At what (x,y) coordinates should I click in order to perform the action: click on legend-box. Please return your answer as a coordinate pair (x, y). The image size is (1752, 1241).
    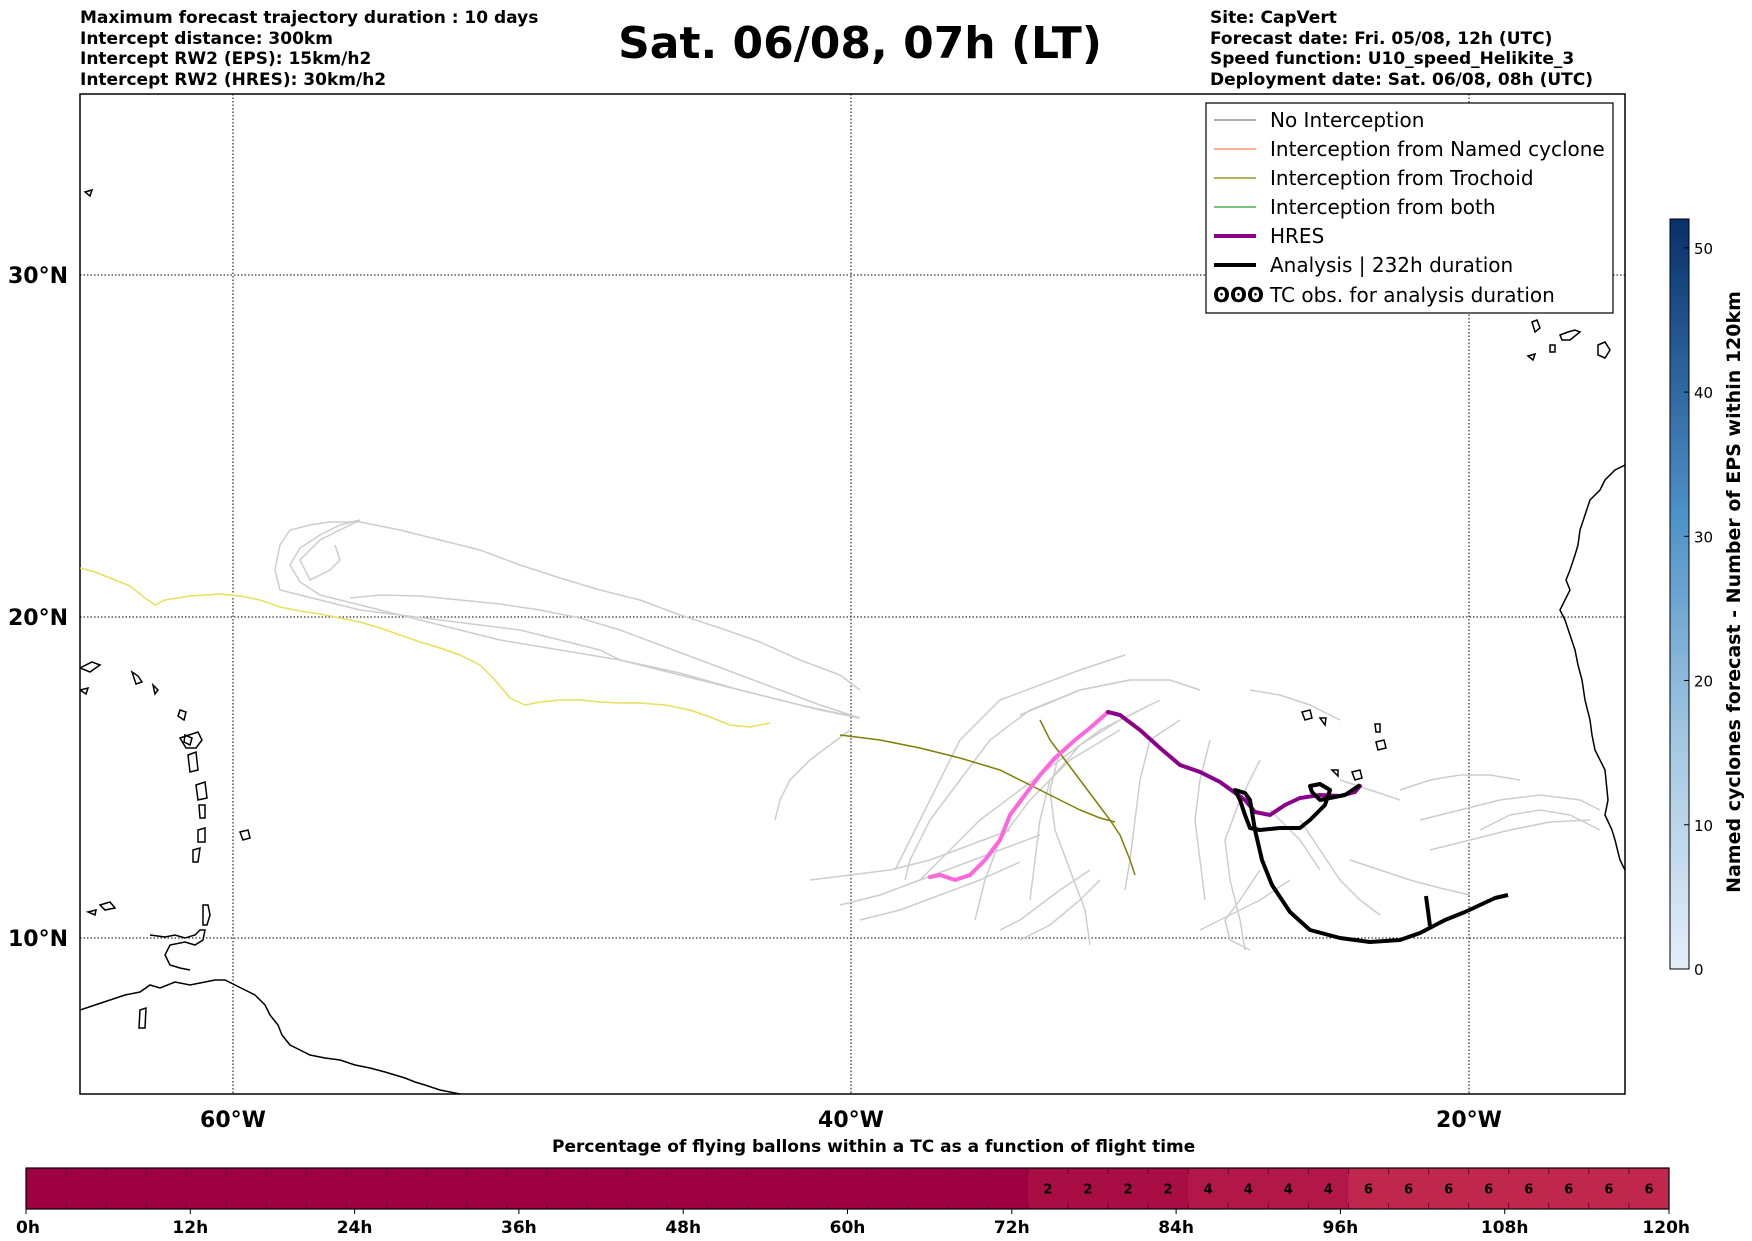
    Looking at the image, I should click on (1409, 208).